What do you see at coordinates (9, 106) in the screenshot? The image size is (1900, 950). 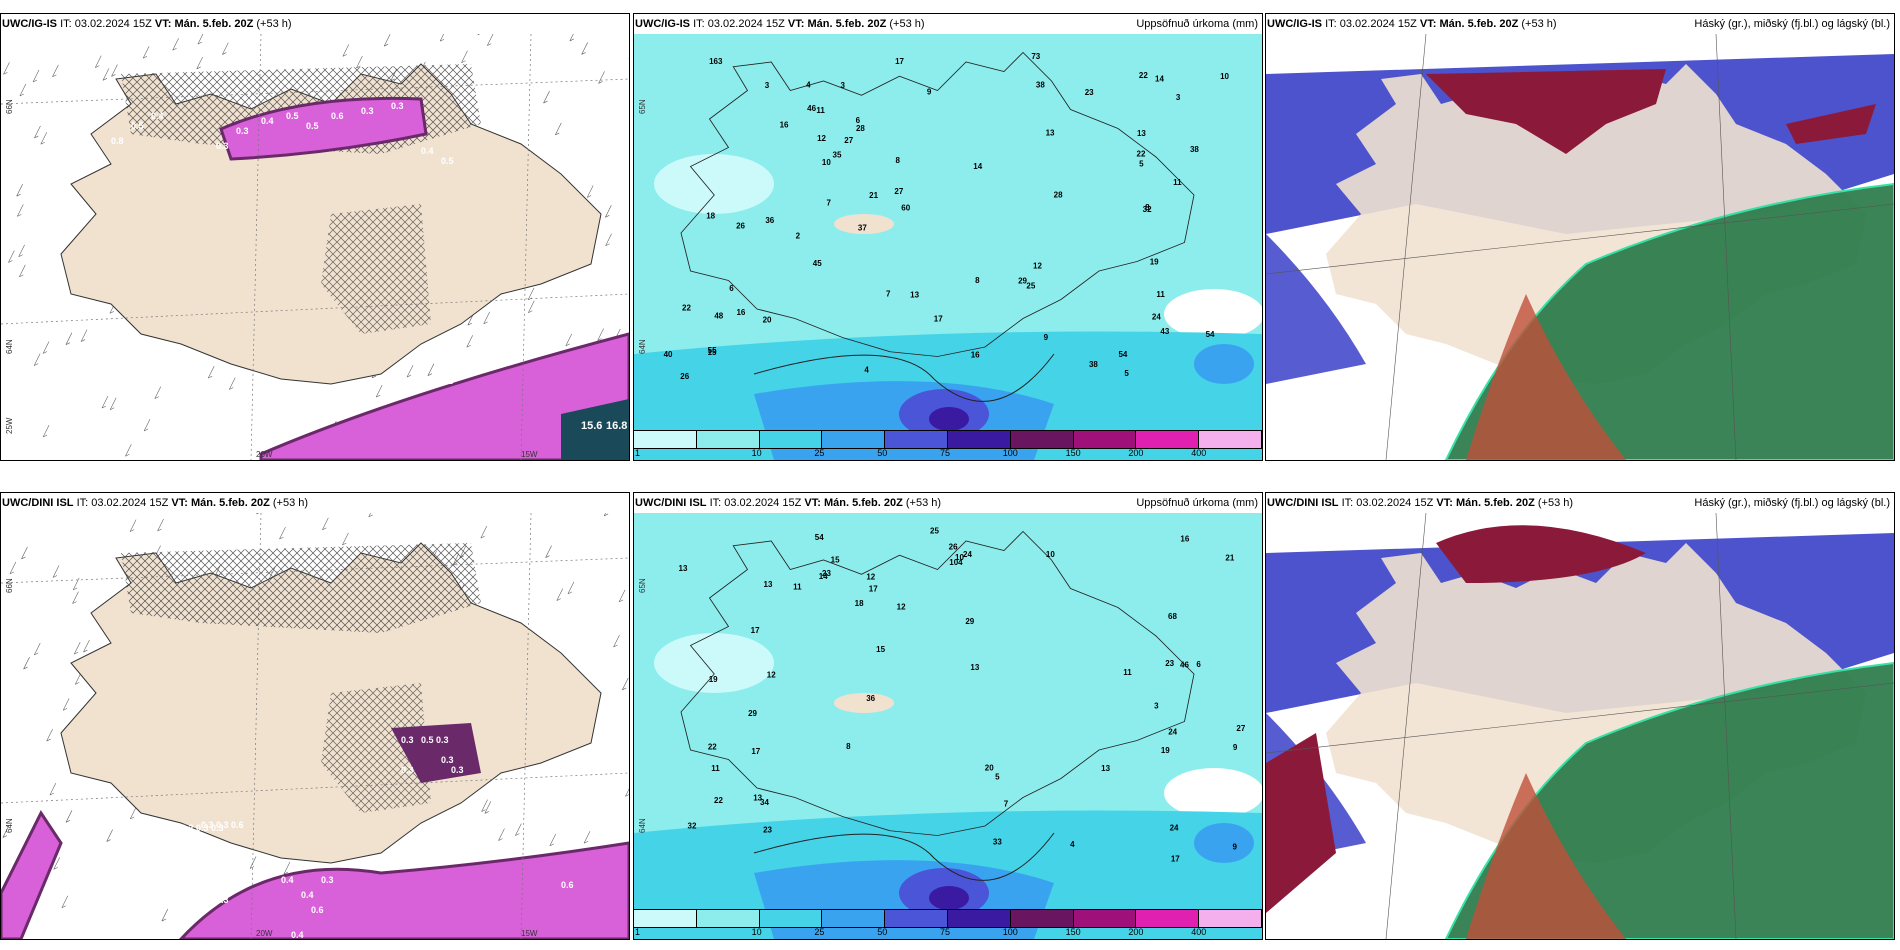 I see `latitude-label: 66N` at bounding box center [9, 106].